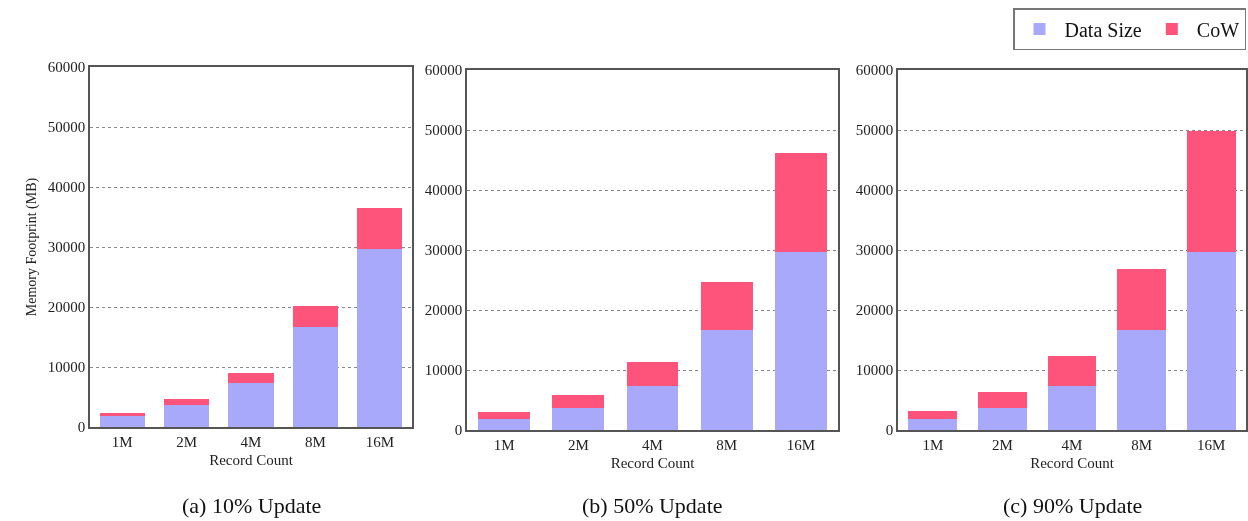  I want to click on y-axis-title: Memory Footprint (MB), so click(31, 247).